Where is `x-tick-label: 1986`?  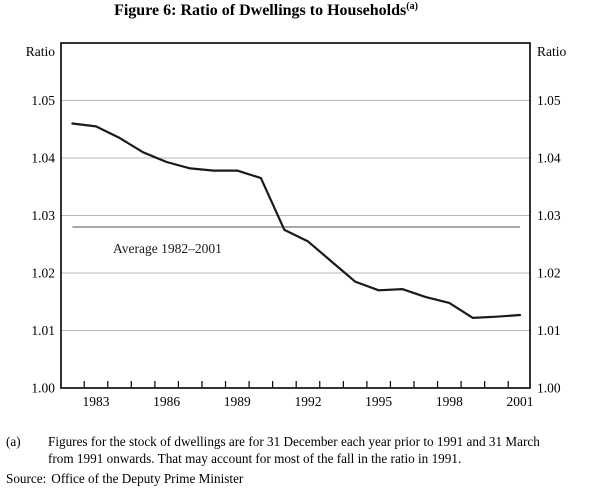
x-tick-label: 1986 is located at coordinates (166, 401).